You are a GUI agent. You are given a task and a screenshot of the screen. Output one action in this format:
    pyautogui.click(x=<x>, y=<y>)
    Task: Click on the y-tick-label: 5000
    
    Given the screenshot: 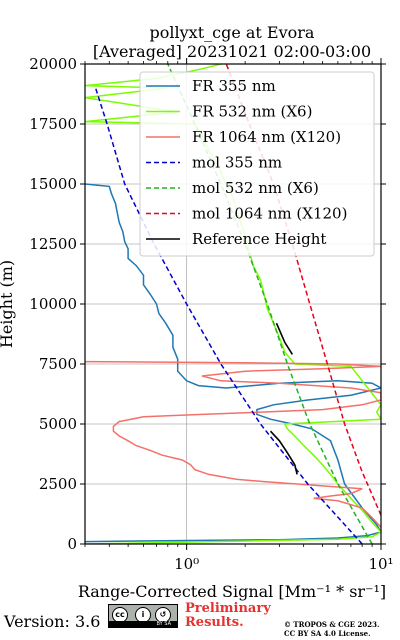 What is the action you would take?
    pyautogui.click(x=58, y=424)
    